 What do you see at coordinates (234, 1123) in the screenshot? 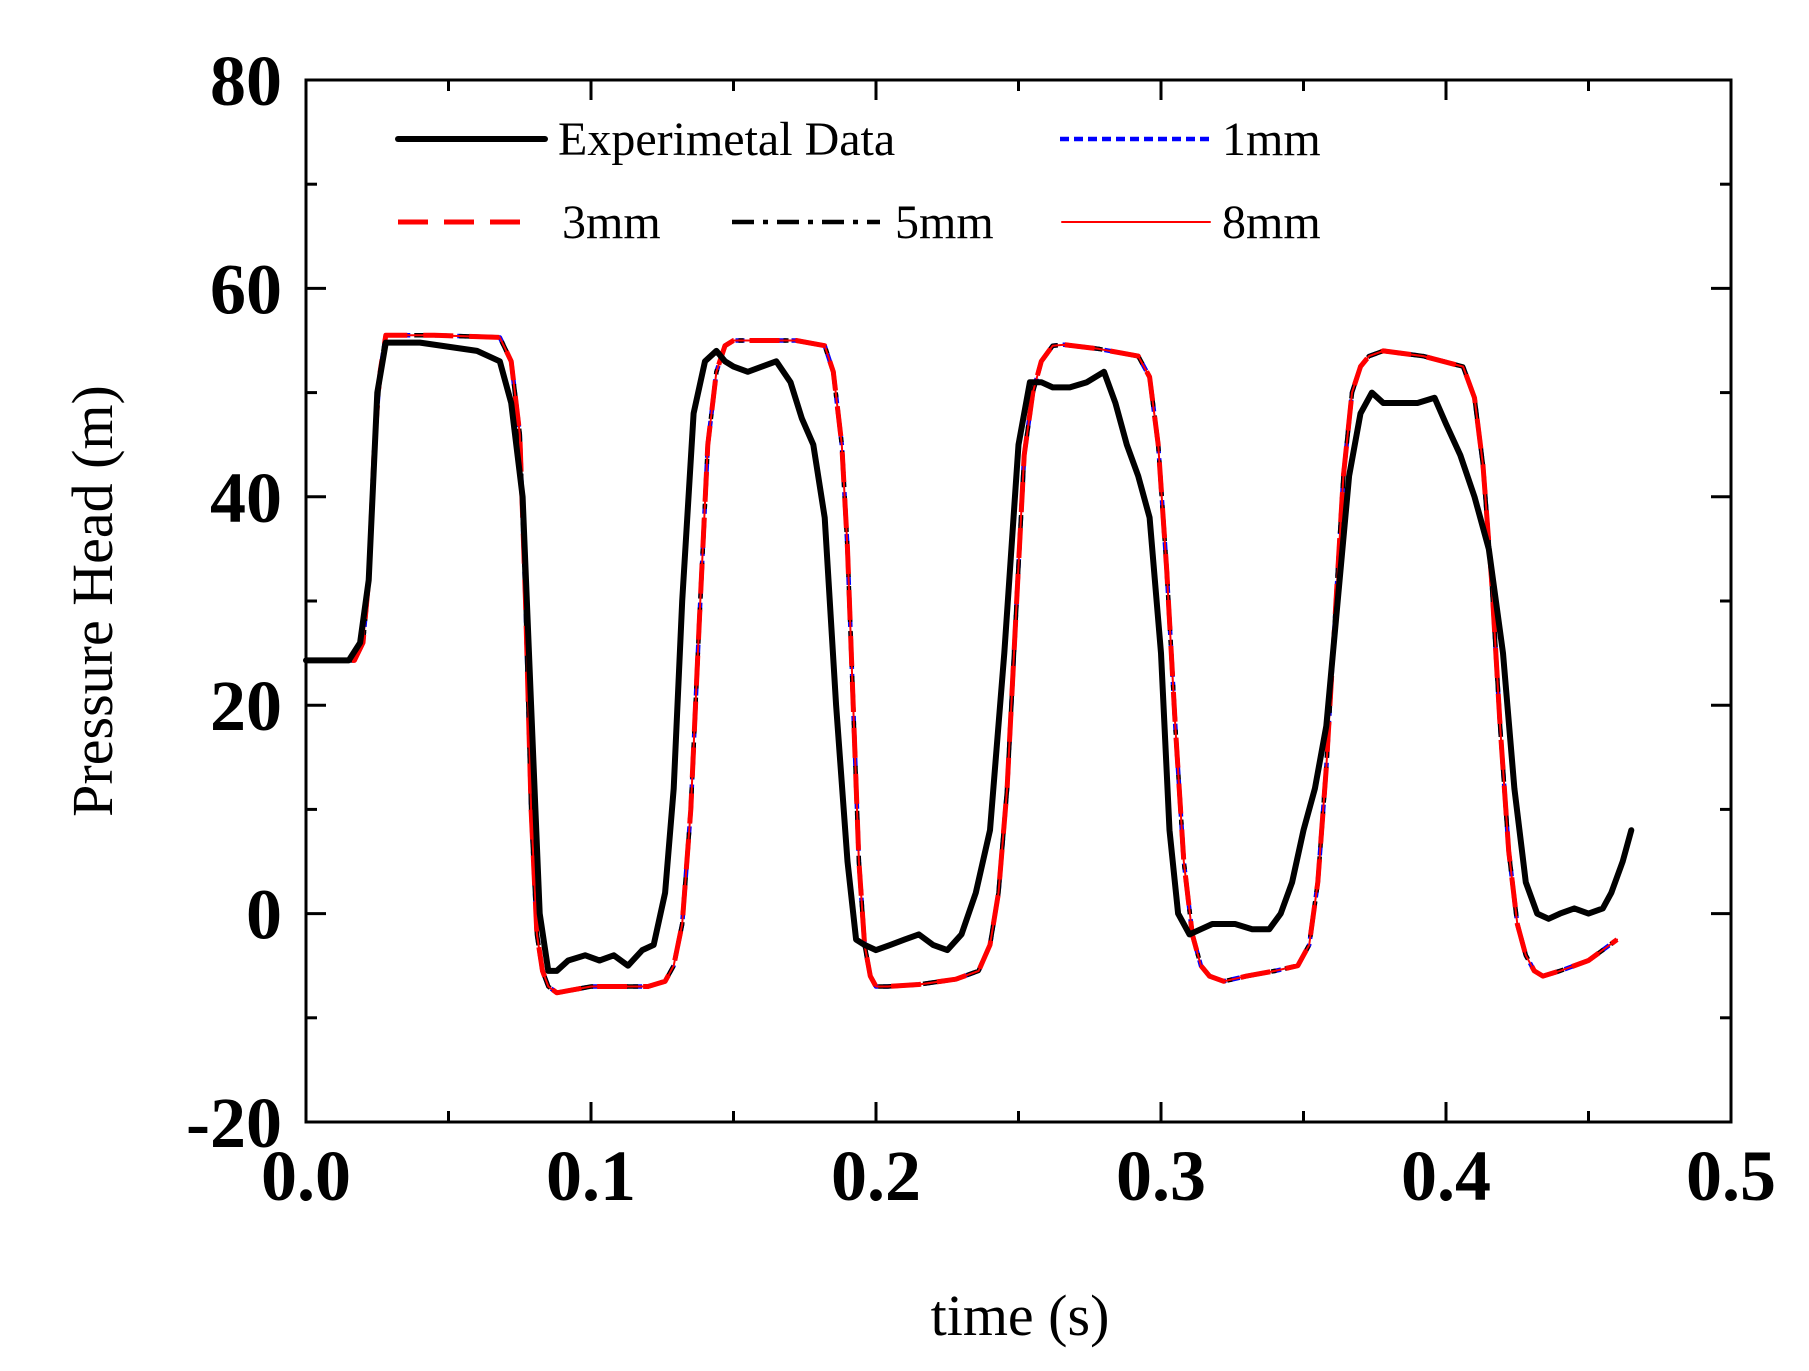
I see `y-tick-label: -20` at bounding box center [234, 1123].